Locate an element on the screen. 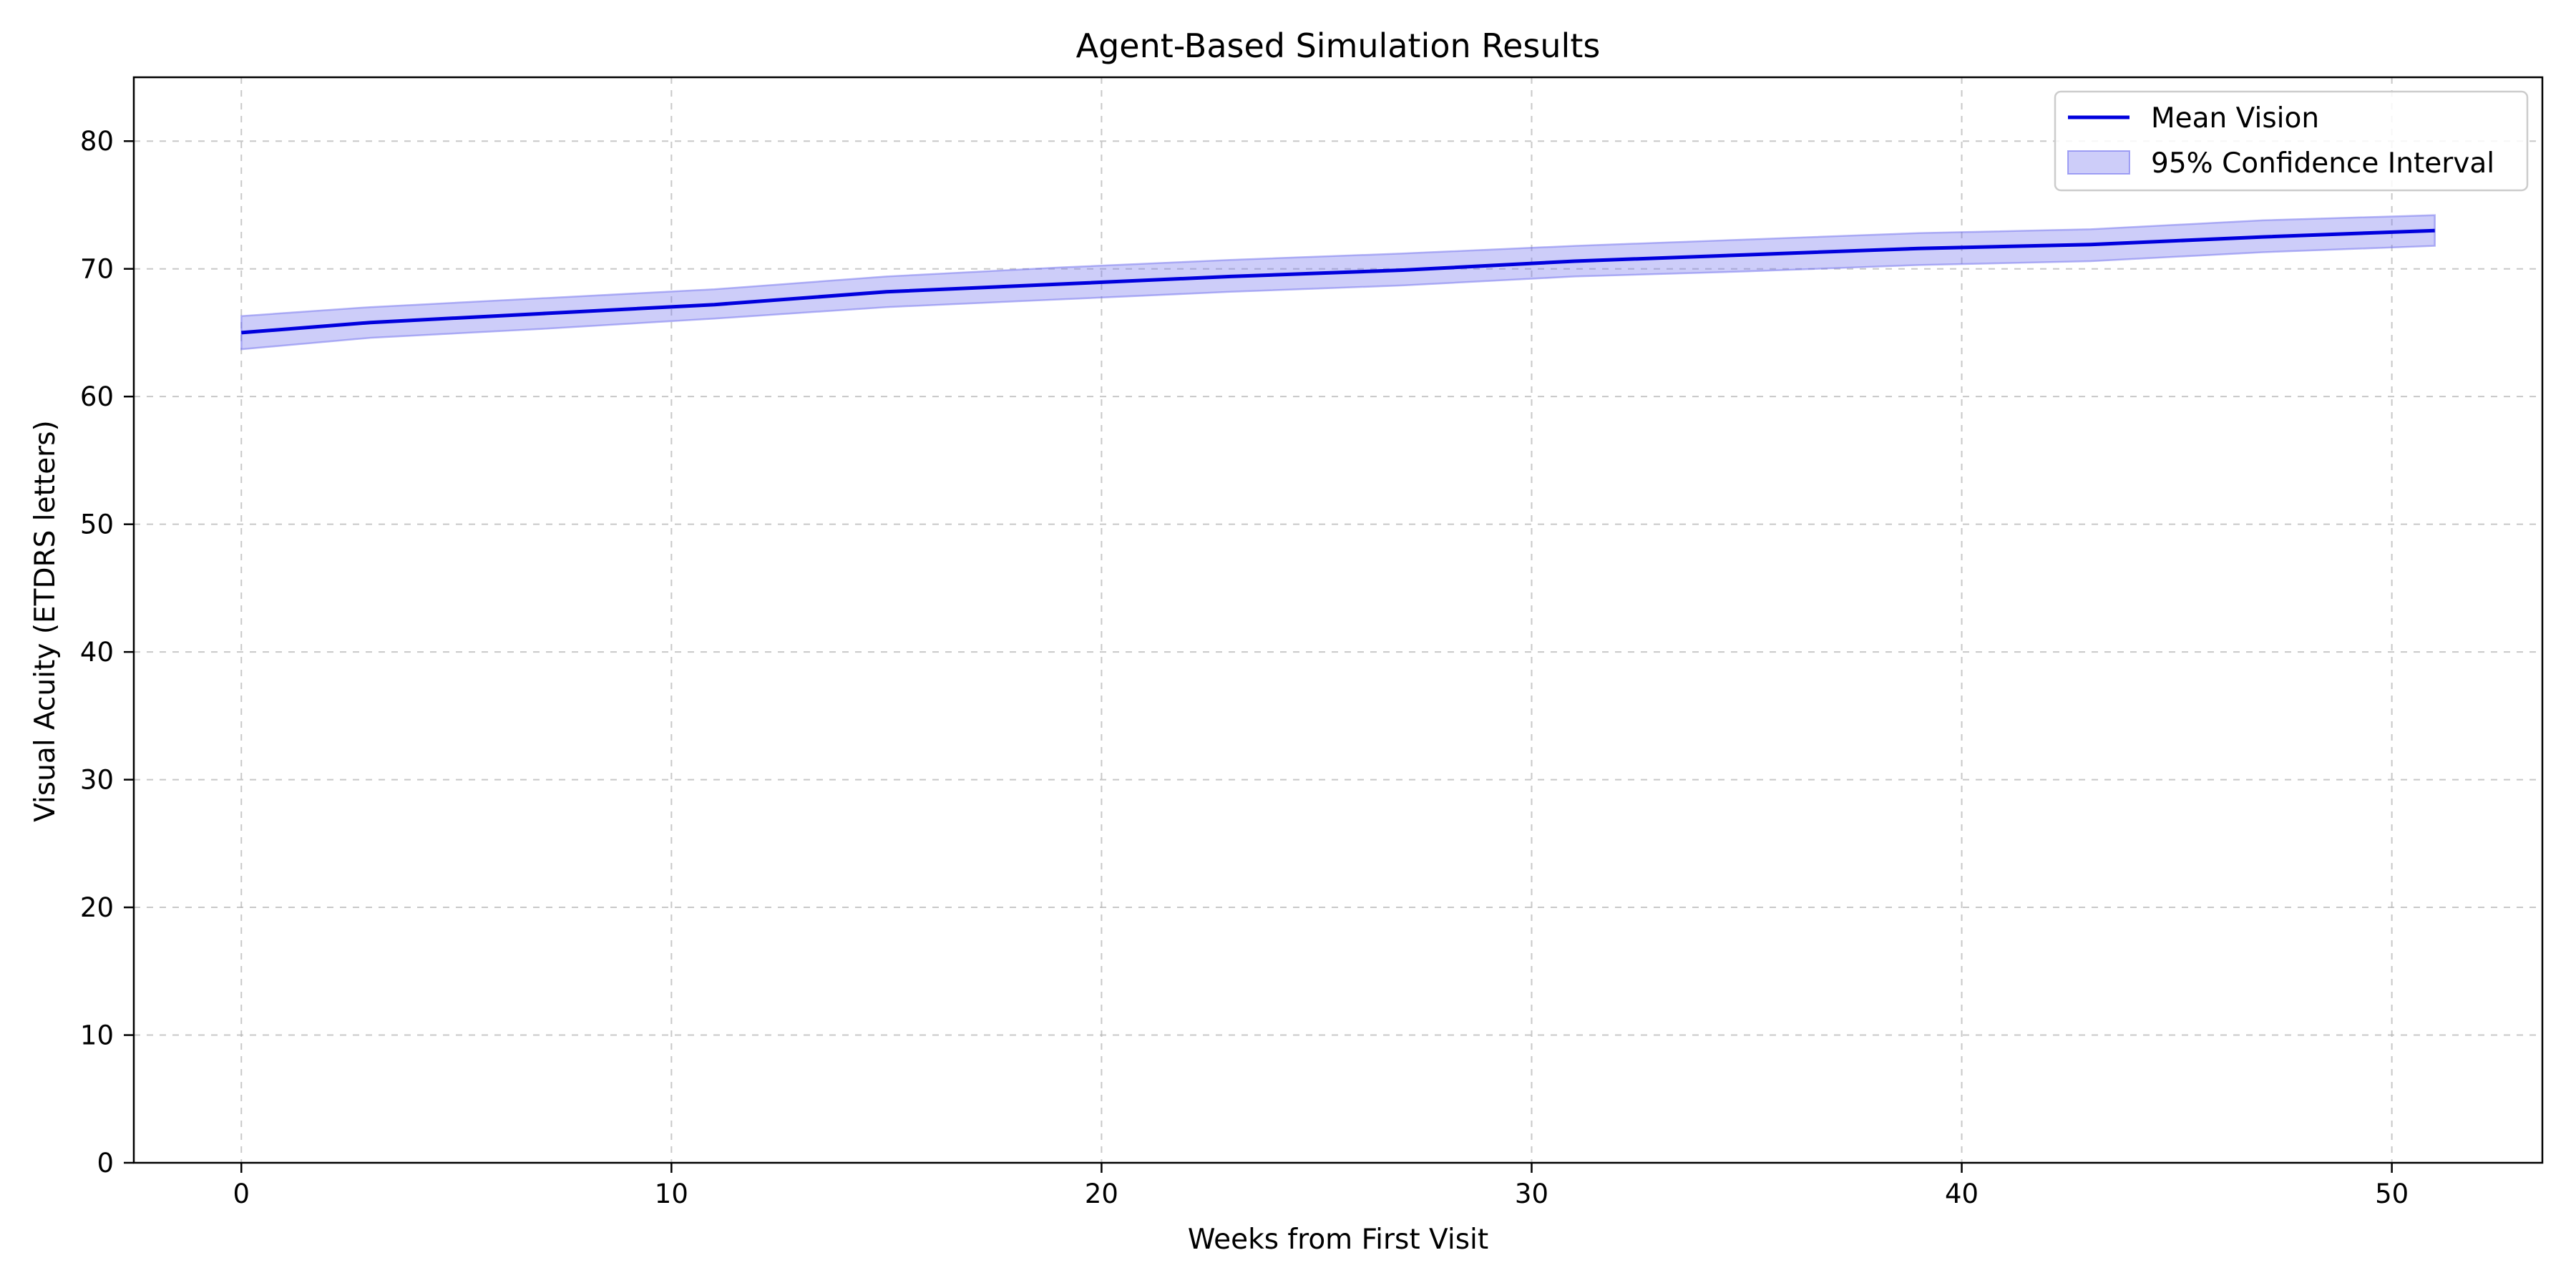 This screenshot has width=2576, height=1288. legend: Mean Vision 95% Confidence Interval is located at coordinates (2291, 141).